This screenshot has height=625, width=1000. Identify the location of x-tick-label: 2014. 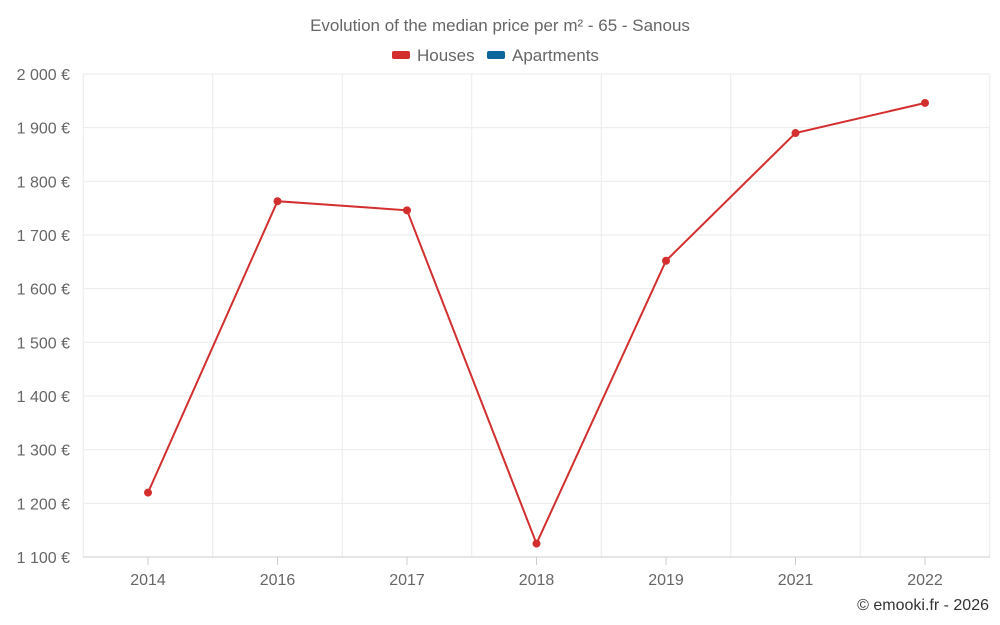
(148, 580).